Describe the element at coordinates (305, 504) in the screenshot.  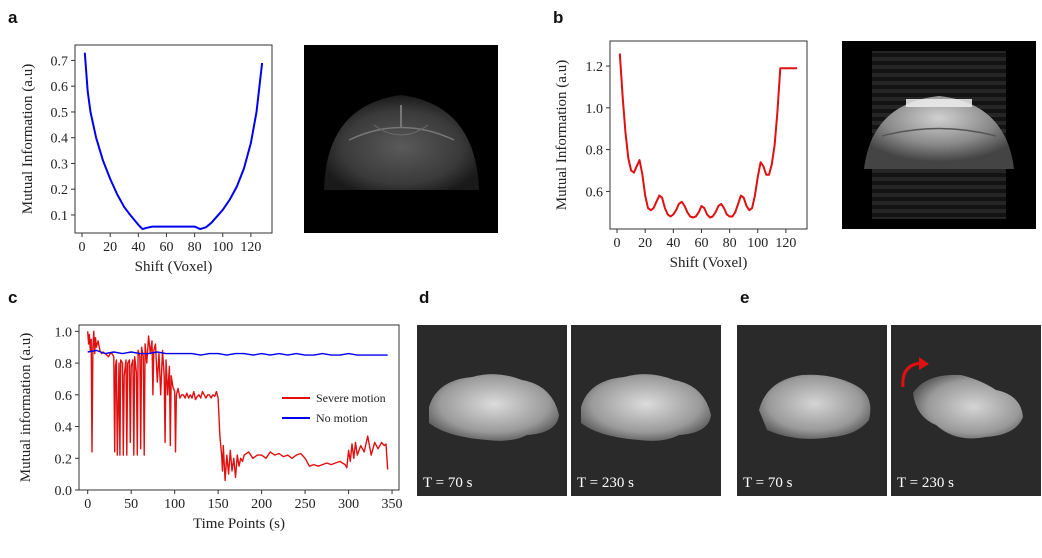
I see `x-tick-label: 250` at that location.